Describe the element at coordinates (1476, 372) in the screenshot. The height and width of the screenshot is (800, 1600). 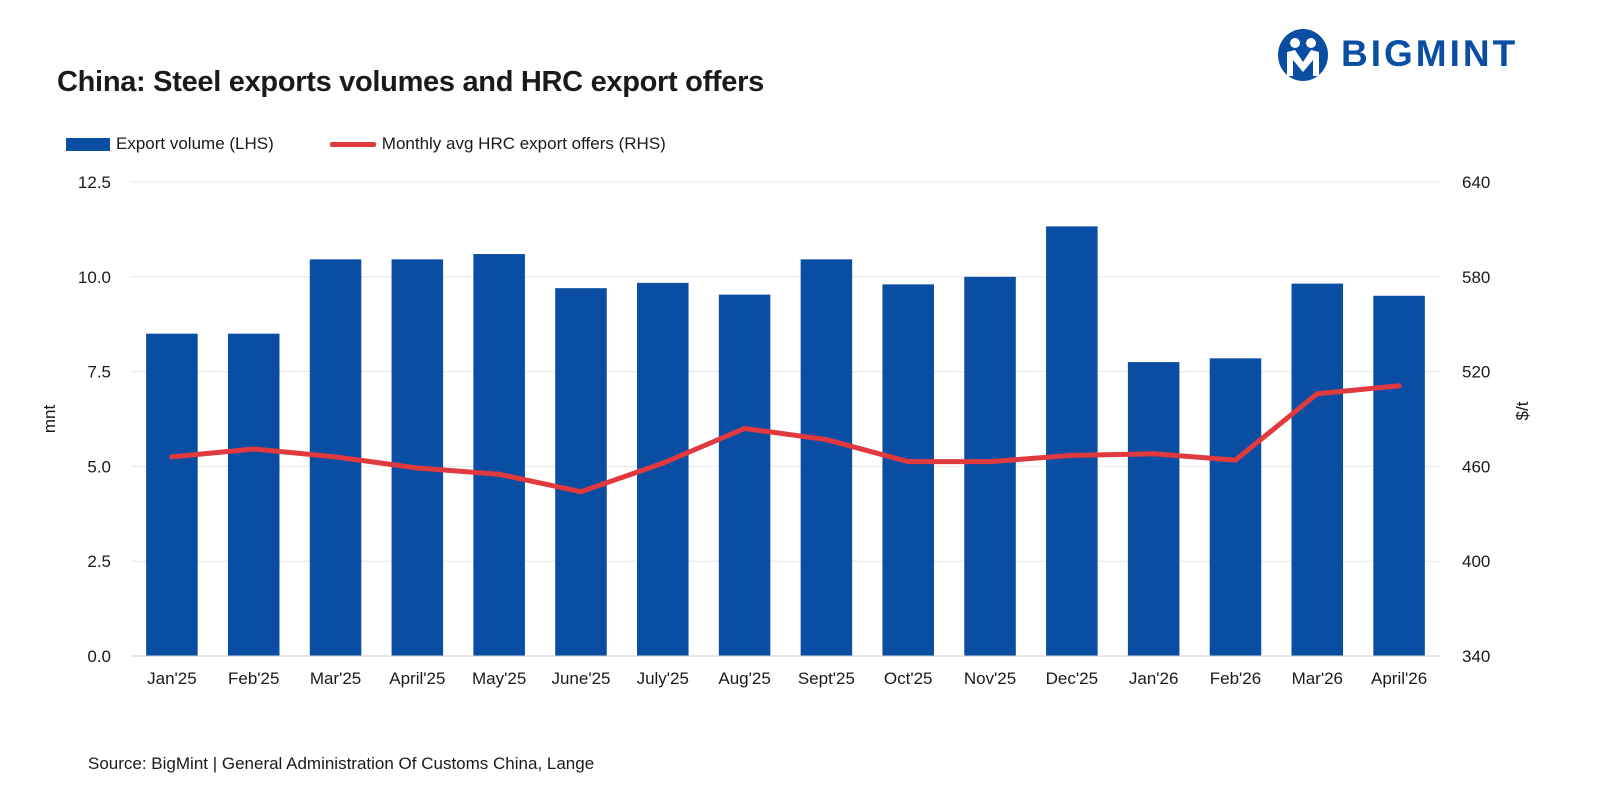
I see `y-right-tick-label: 520` at that location.